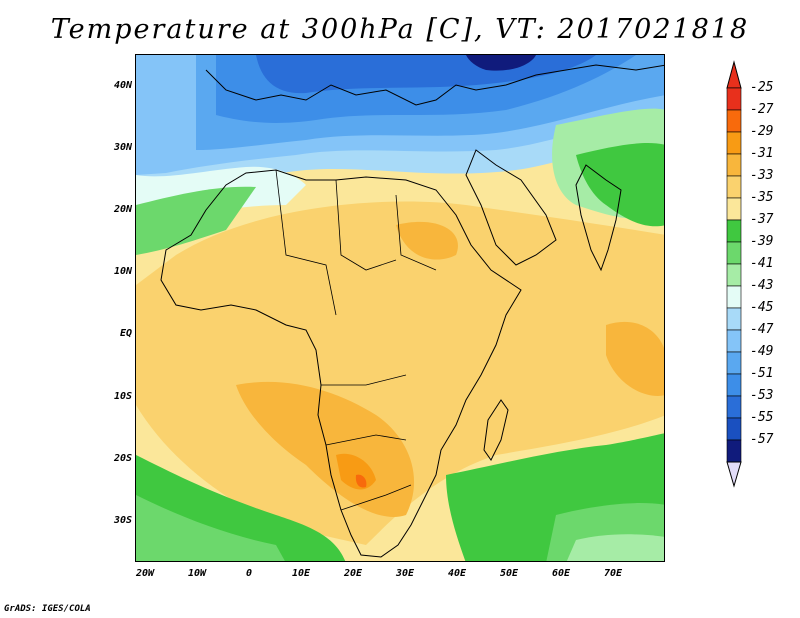 Image resolution: width=800 pixels, height=618 pixels. I want to click on colorbar-label: -49, so click(762, 351).